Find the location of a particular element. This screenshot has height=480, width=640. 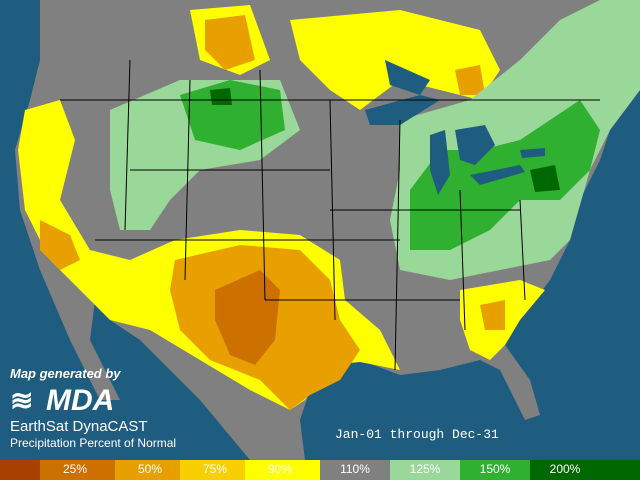

period: Jan-01 through Dec-31 is located at coordinates (417, 434).